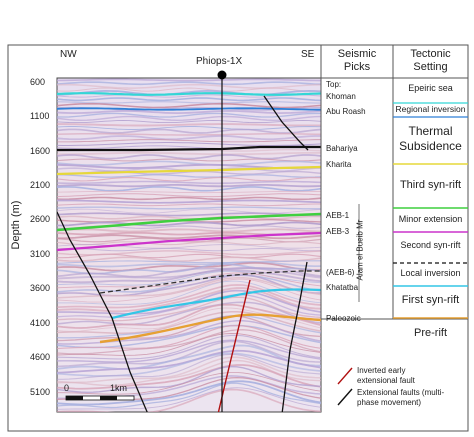 The height and width of the screenshot is (437, 474). What do you see at coordinates (308, 54) in the screenshot?
I see `se-label: SE` at bounding box center [308, 54].